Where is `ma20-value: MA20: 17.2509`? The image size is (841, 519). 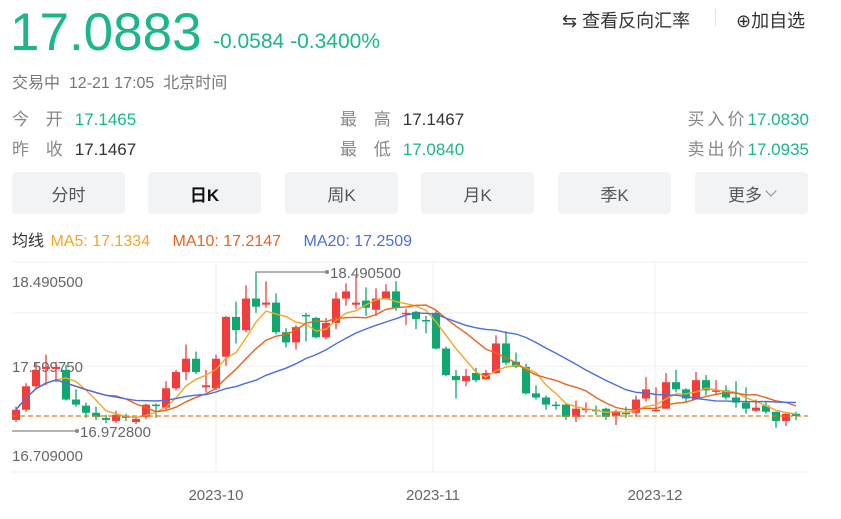
ma20-value: MA20: 17.2509 is located at coordinates (358, 241).